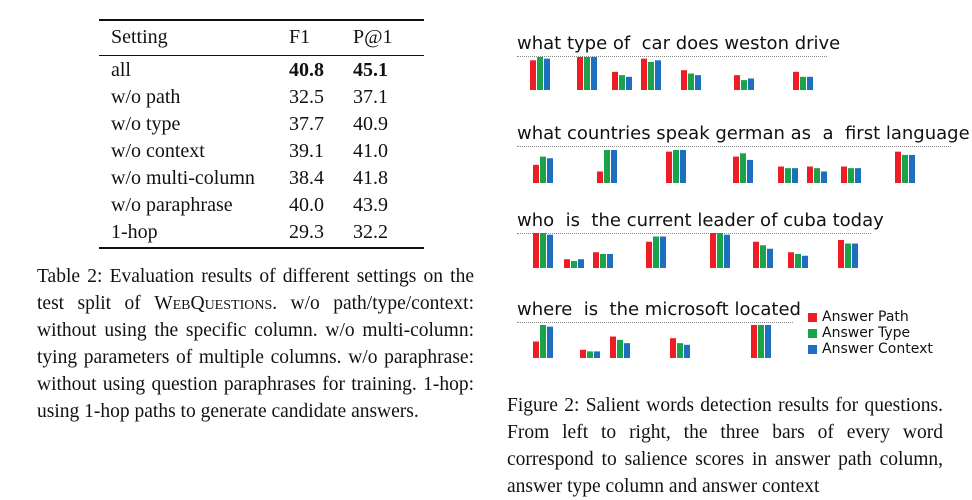  Describe the element at coordinates (306, 70) in the screenshot. I see `row-f1: 40.8` at that location.